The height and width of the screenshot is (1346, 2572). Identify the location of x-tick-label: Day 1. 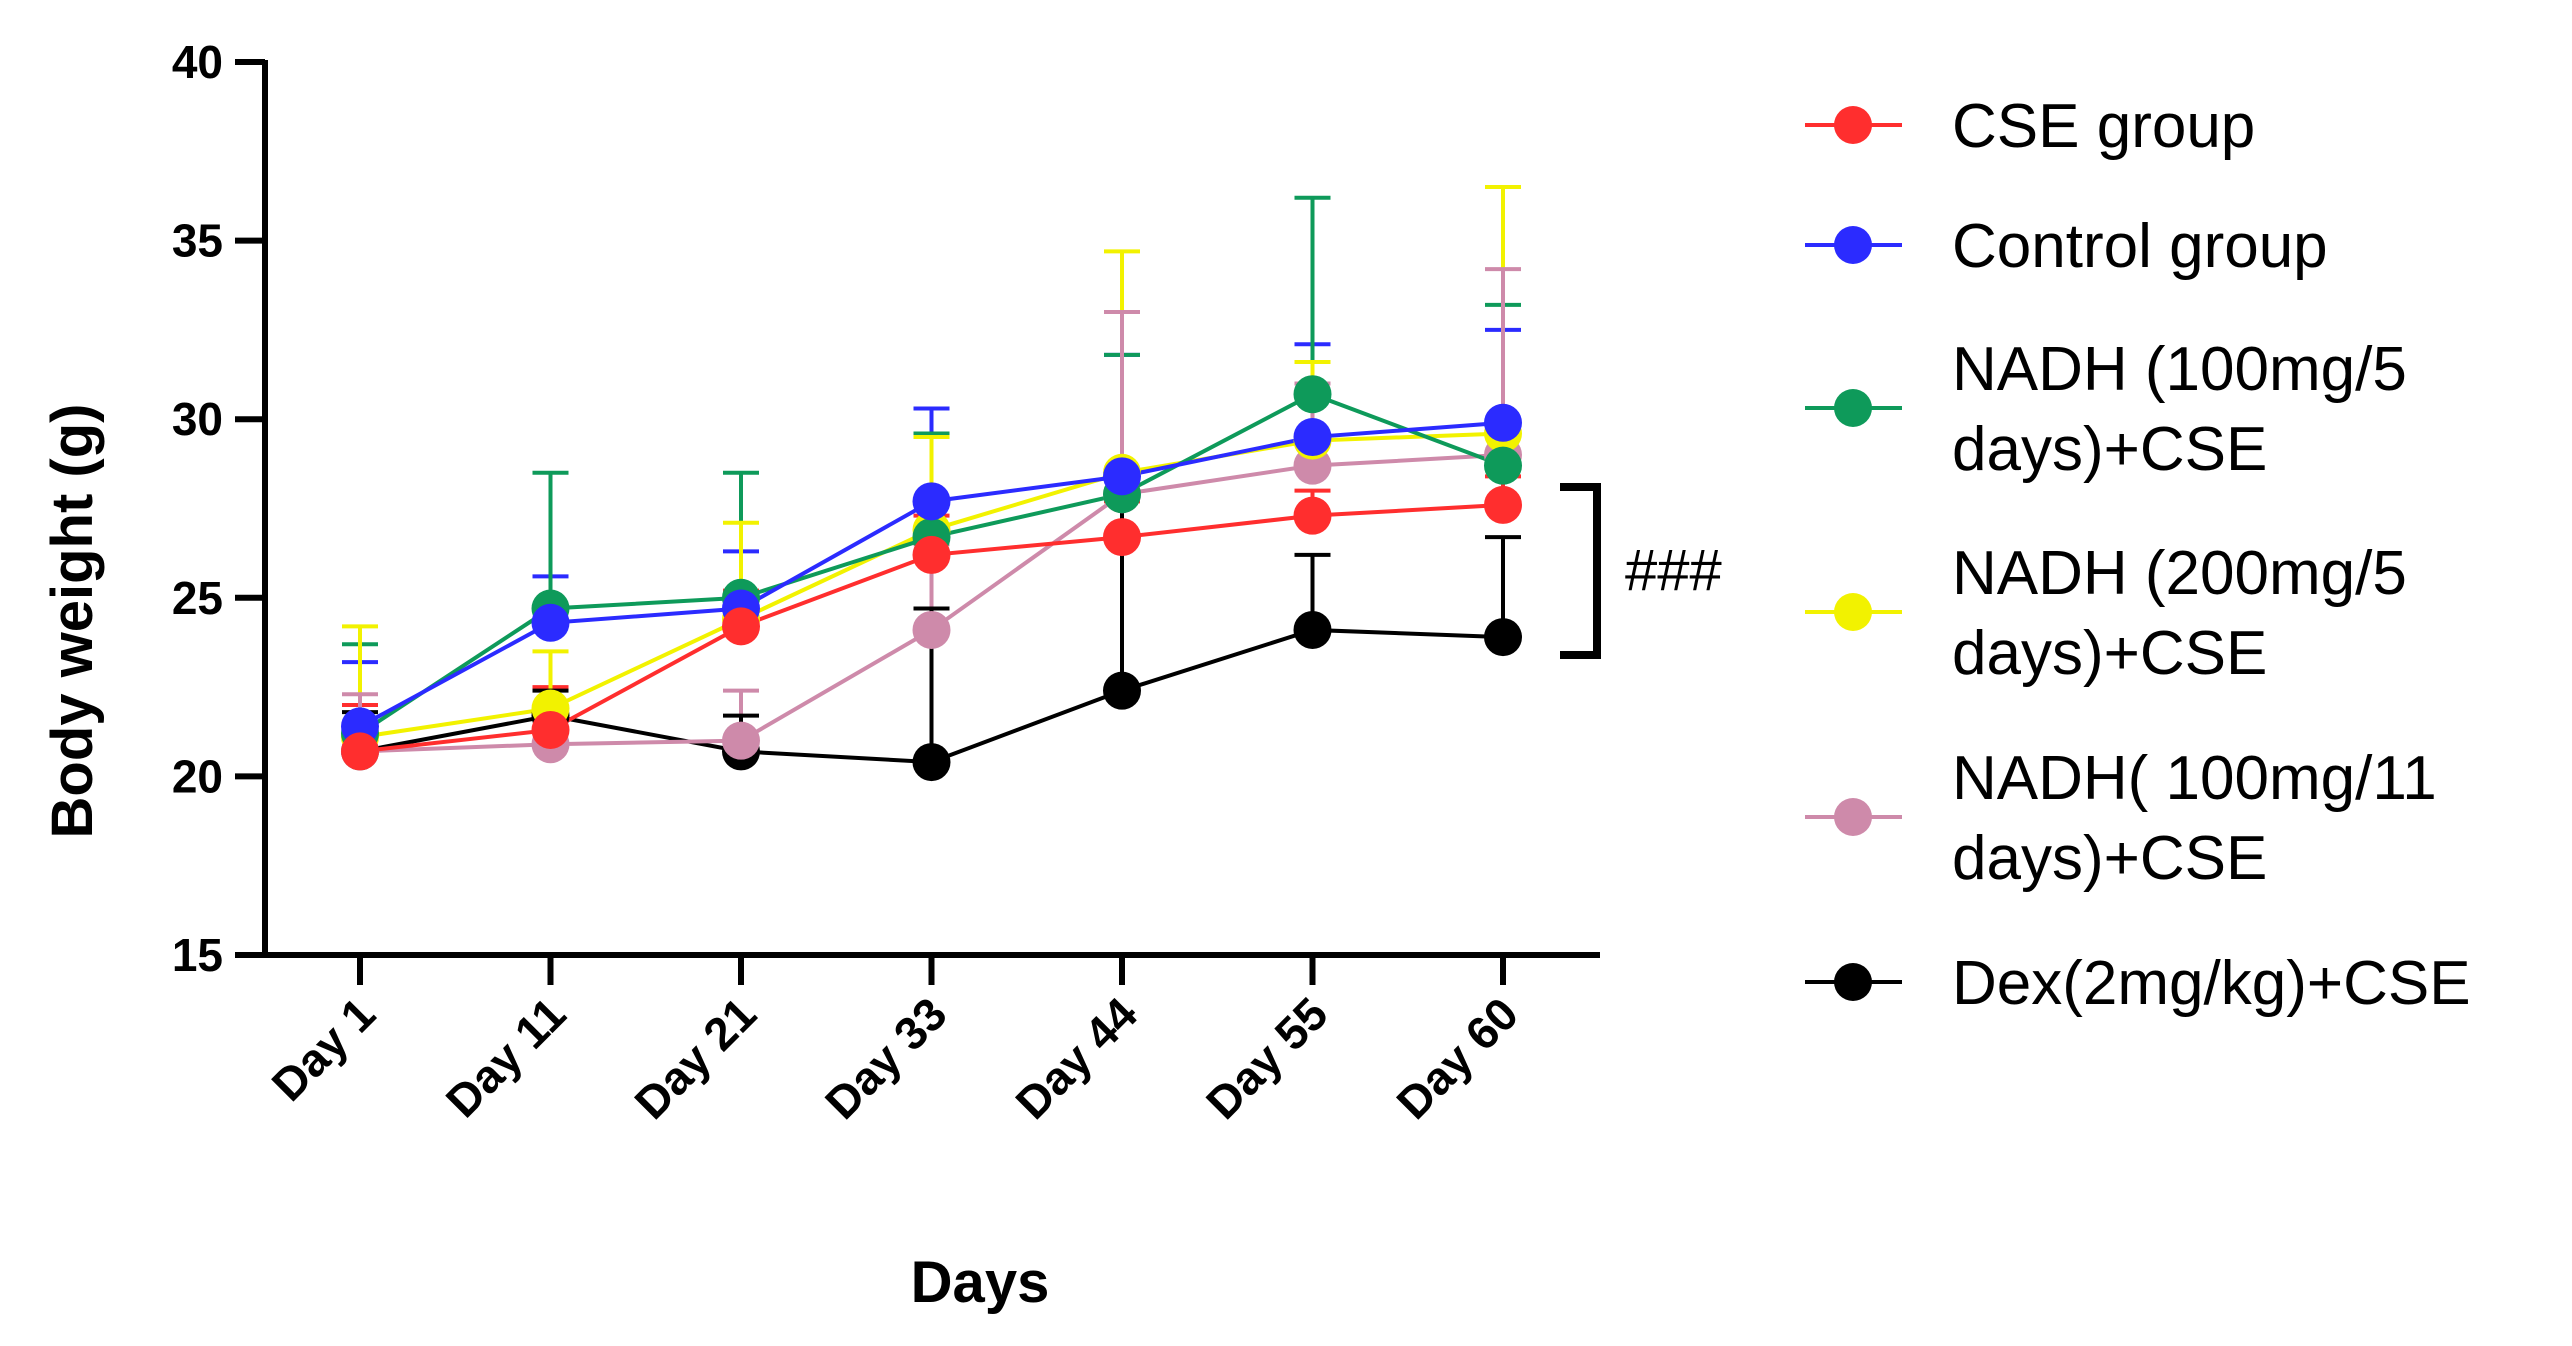
(324, 1049).